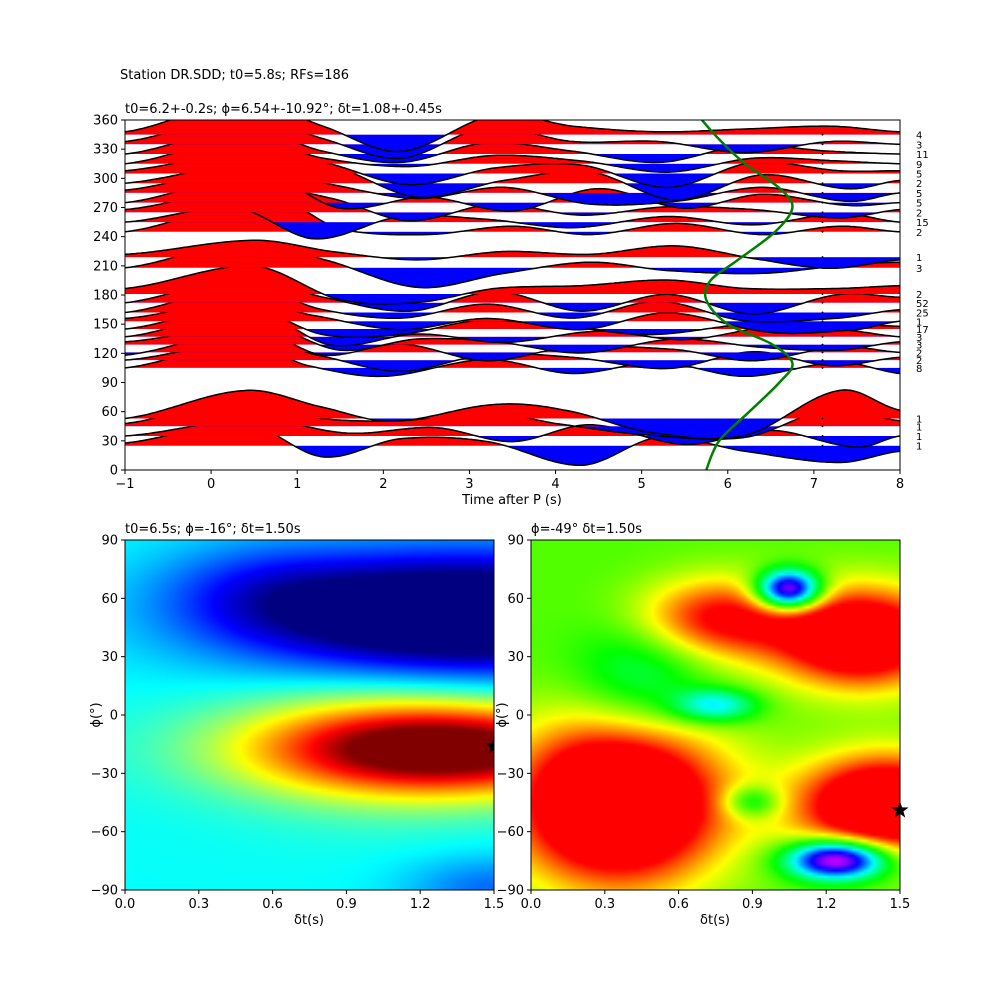 The width and height of the screenshot is (1000, 1004). I want to click on right-y-tick-label: −90, so click(510, 891).